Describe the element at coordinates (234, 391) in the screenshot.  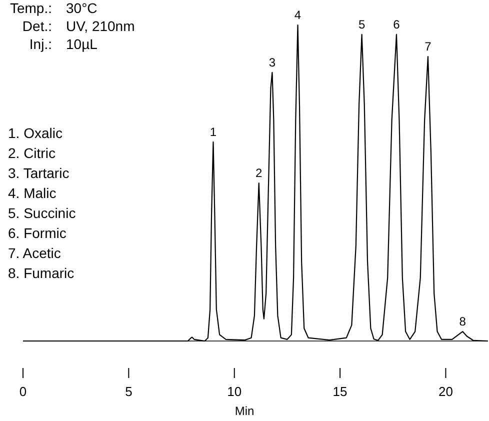
I see `x-tick-label: 10` at that location.